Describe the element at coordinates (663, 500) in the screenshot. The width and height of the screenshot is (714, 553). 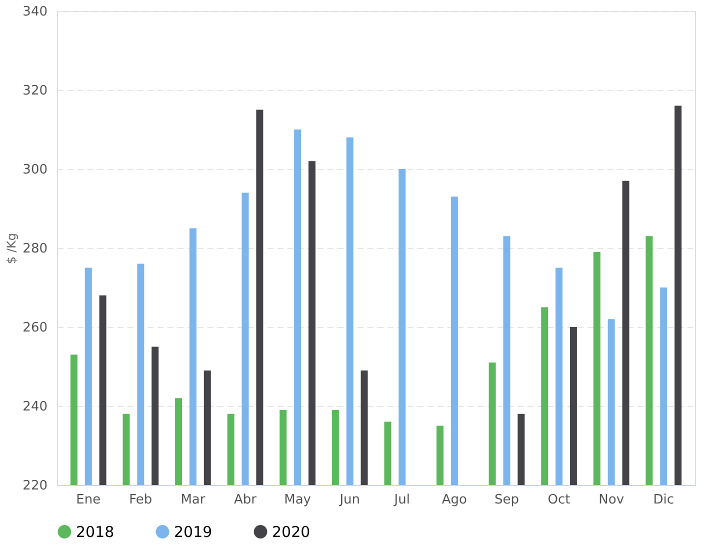
I see `x-tick-label: Dic` at that location.